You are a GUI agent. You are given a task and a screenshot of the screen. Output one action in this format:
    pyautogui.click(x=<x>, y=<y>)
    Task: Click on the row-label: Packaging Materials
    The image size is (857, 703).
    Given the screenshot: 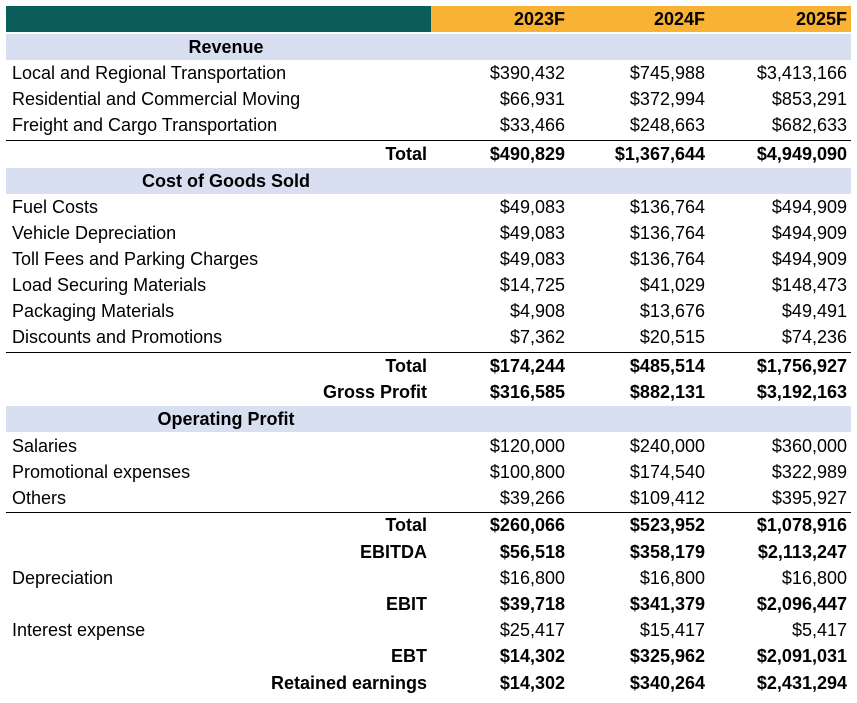 What is the action you would take?
    pyautogui.click(x=93, y=311)
    